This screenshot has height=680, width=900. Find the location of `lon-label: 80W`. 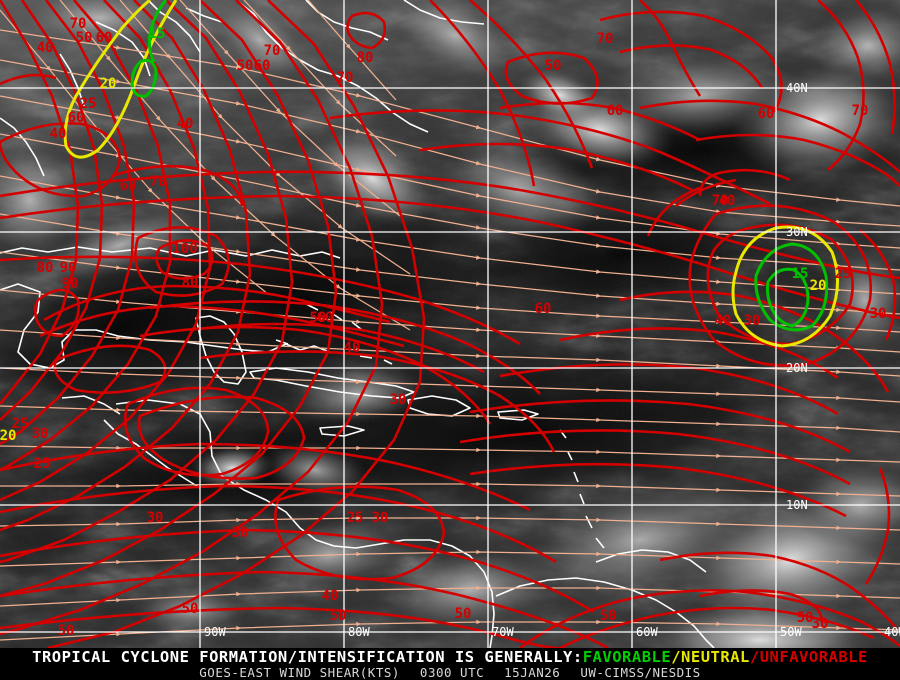

lon-label: 80W is located at coordinates (359, 632).